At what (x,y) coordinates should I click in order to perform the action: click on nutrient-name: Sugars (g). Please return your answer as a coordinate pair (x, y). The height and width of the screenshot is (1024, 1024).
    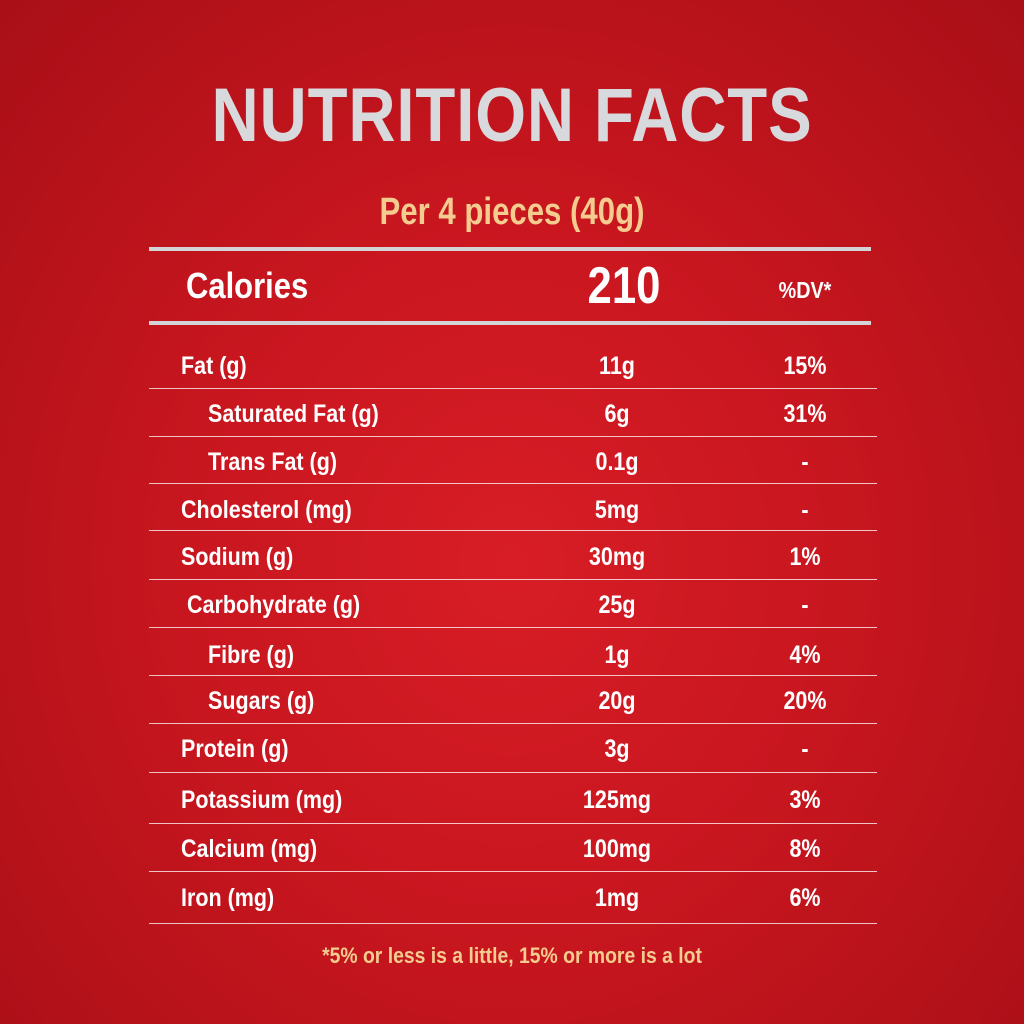
    Looking at the image, I should click on (261, 701).